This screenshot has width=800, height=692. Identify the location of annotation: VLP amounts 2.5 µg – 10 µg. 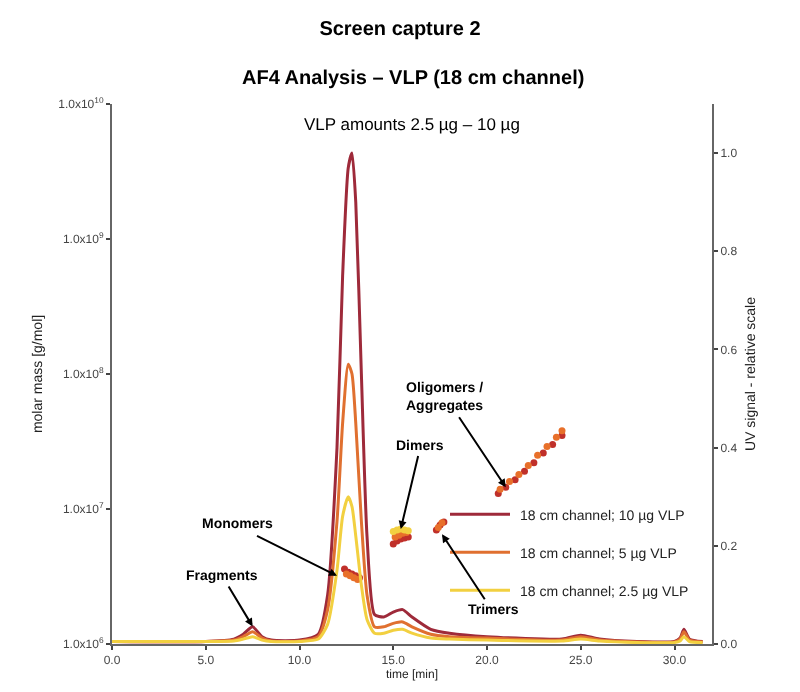
(412, 124).